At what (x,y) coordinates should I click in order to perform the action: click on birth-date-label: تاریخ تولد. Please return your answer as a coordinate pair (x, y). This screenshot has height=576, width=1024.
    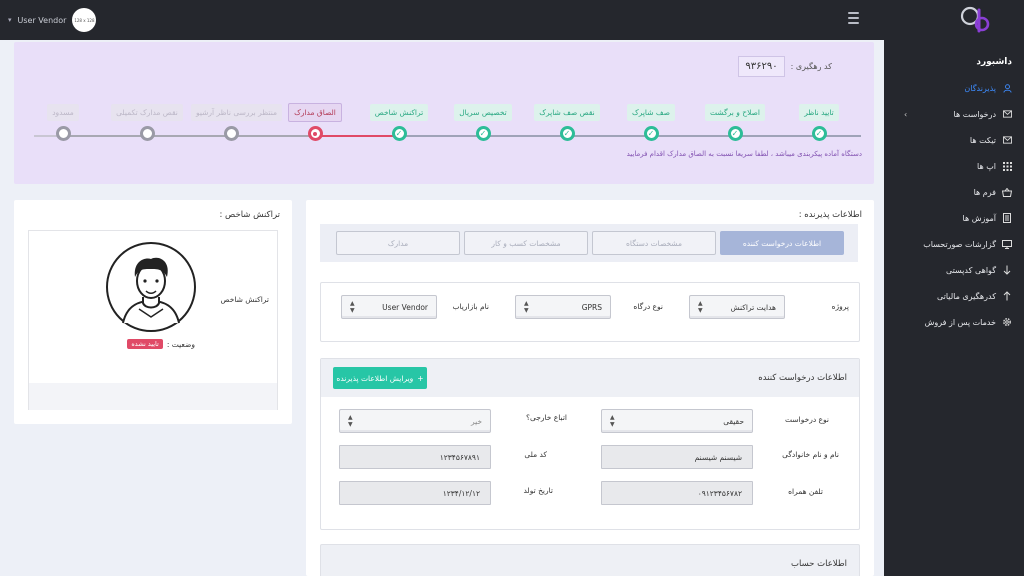
    Looking at the image, I should click on (538, 490).